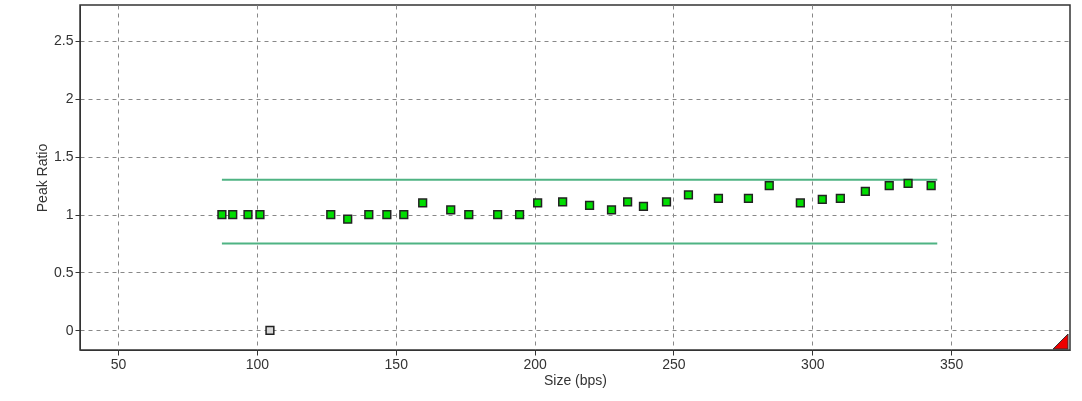 The image size is (1082, 401). I want to click on x-tick-label: 300, so click(813, 363).